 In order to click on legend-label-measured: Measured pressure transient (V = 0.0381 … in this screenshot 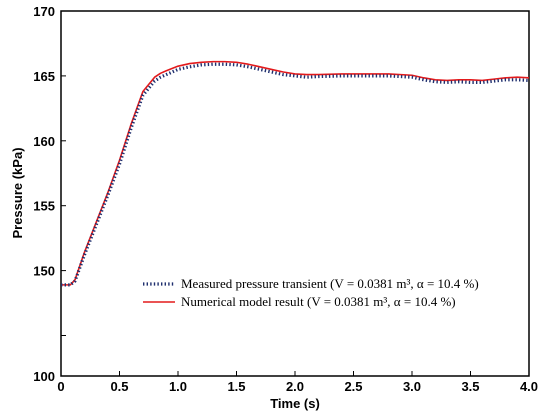, I will do `click(330, 283)`.